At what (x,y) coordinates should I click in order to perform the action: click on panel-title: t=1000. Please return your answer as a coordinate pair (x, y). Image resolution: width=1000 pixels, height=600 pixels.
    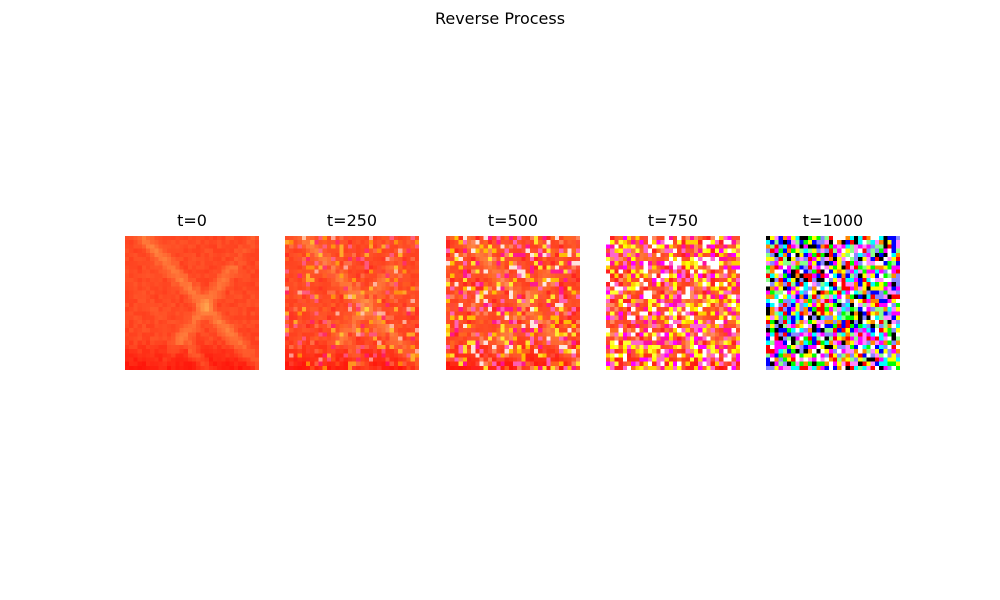
    Looking at the image, I should click on (833, 220).